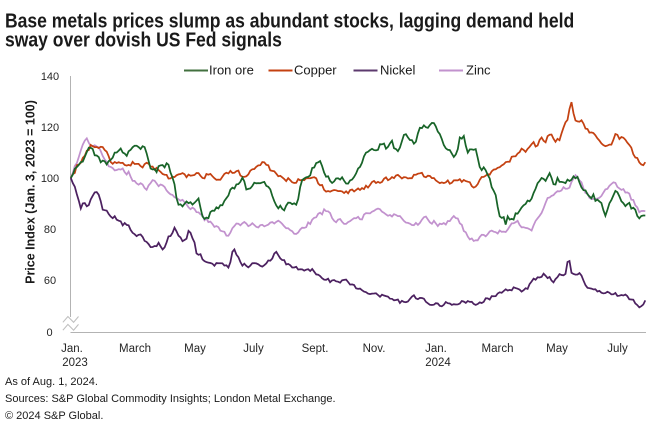  Describe the element at coordinates (50, 128) in the screenshot. I see `svg-text: 120` at that location.